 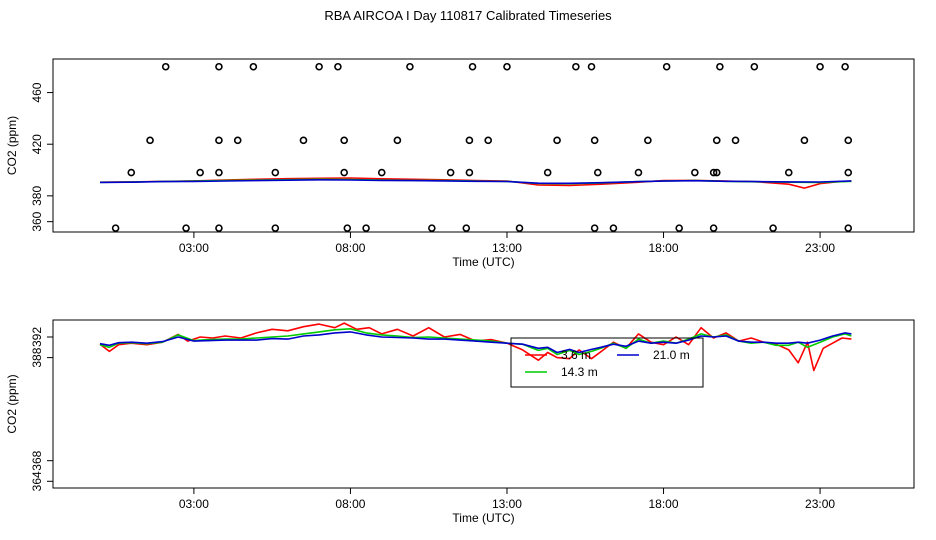 I want to click on legend-label: 21.0 m, so click(x=671, y=355).